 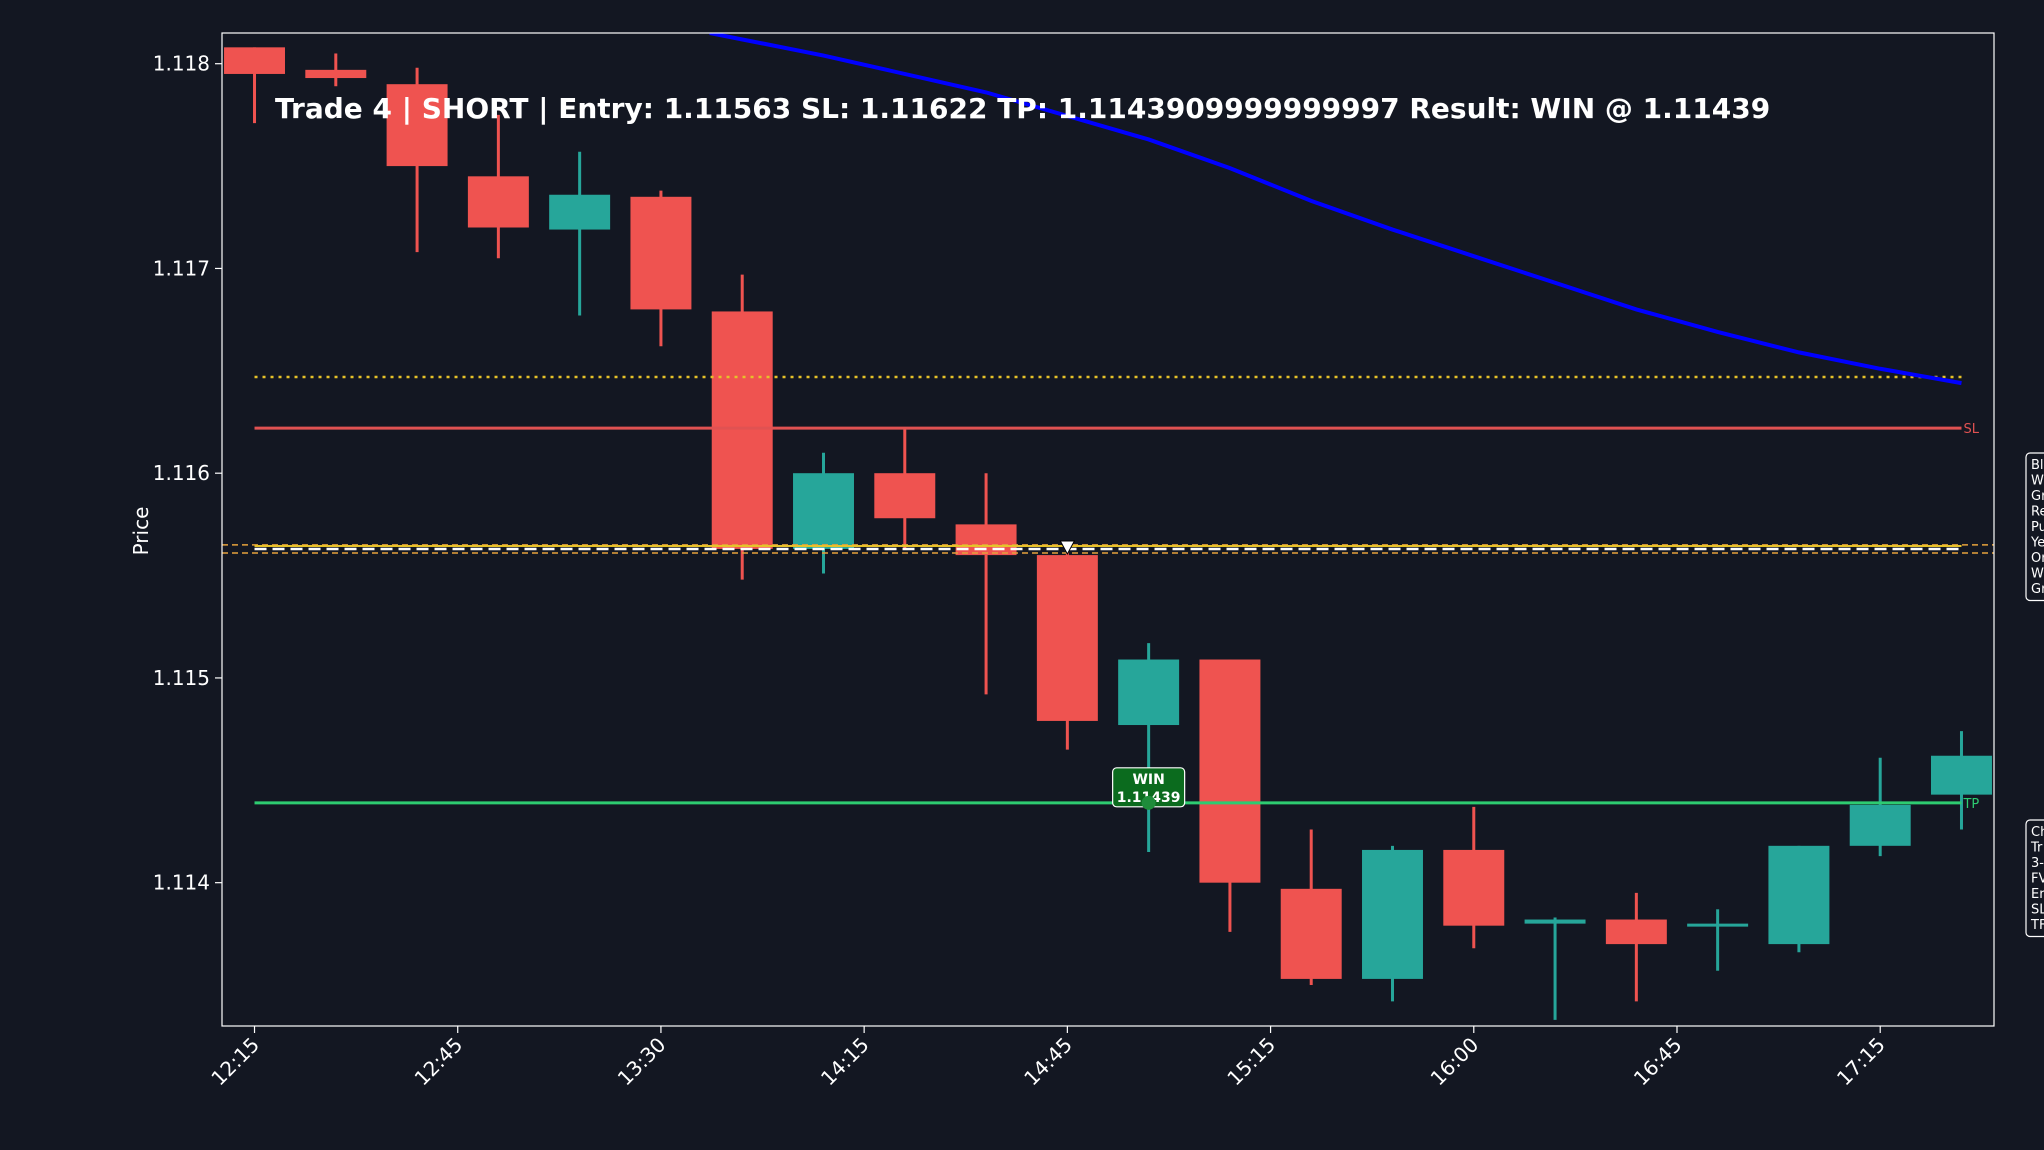 I want to click on legend-info-item: SL, so click(x=2037, y=910).